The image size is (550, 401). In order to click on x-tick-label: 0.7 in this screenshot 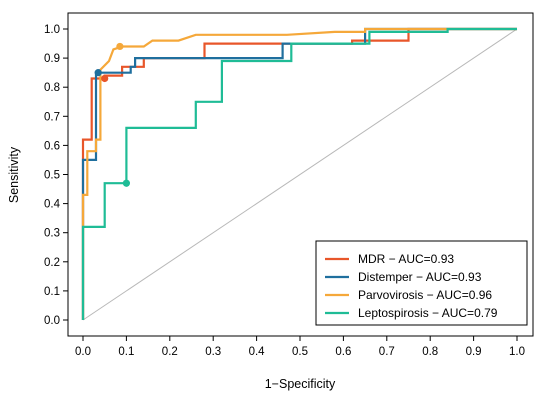, I will do `click(387, 352)`.